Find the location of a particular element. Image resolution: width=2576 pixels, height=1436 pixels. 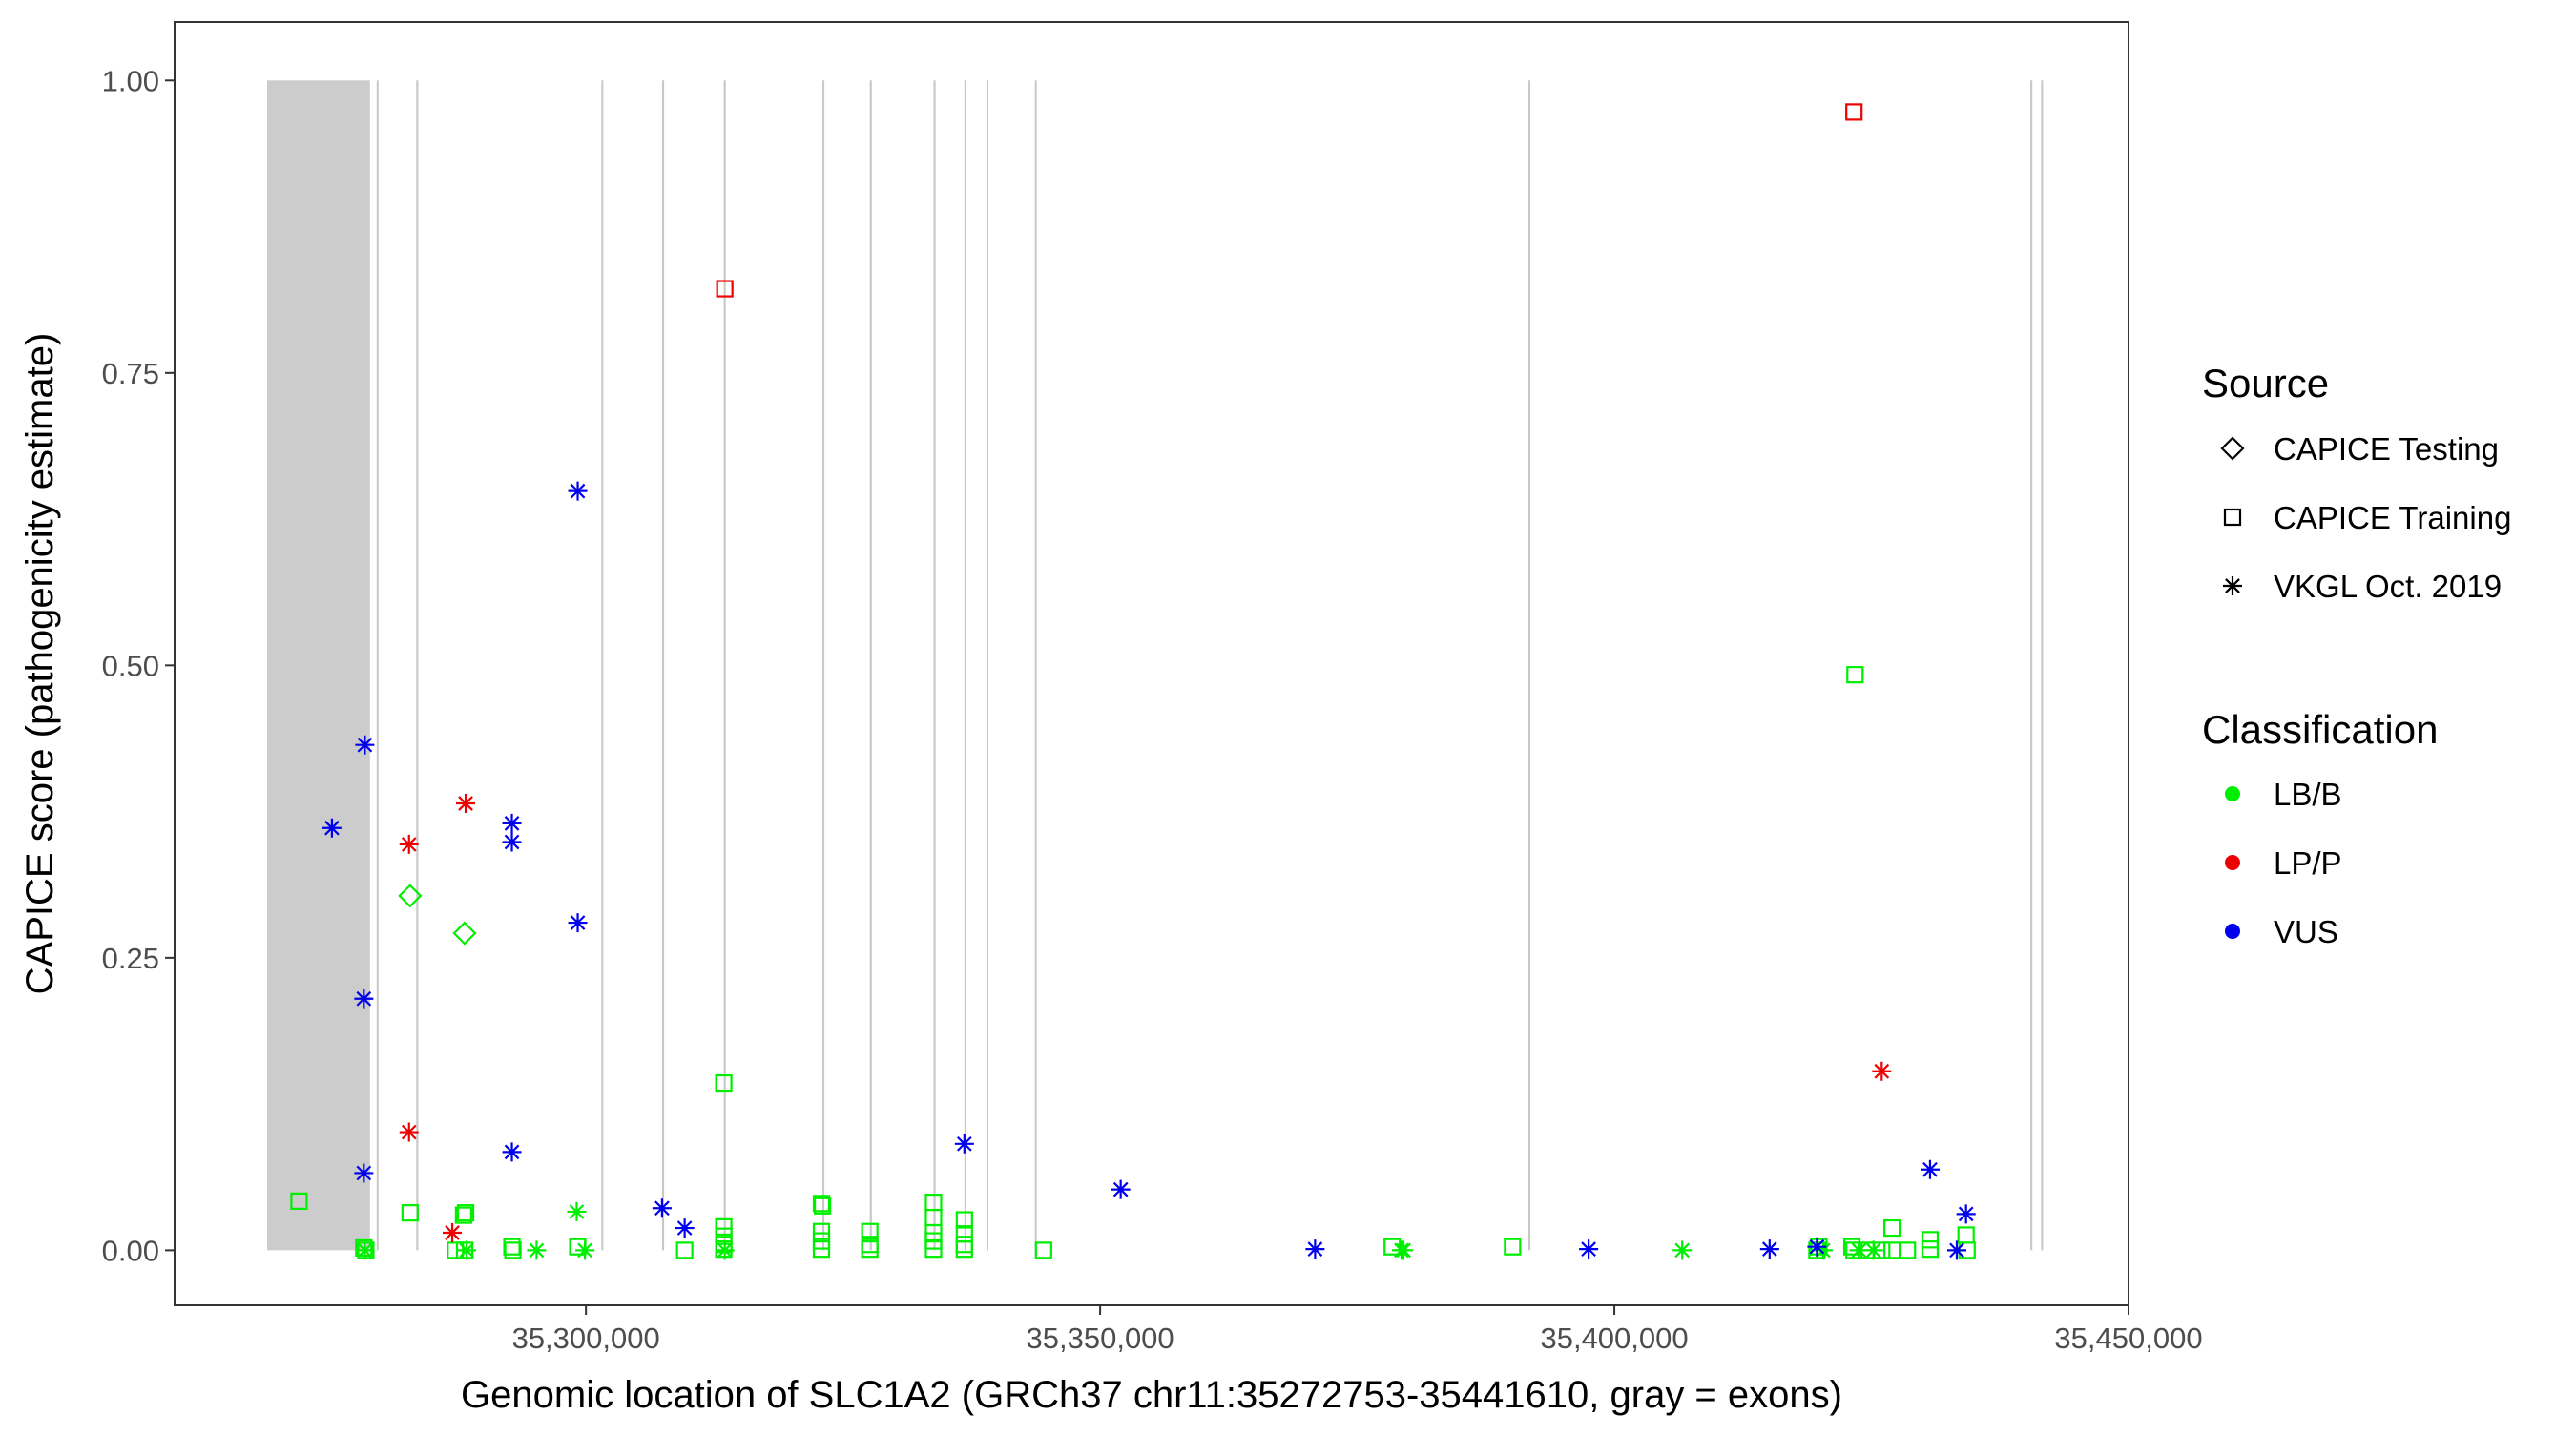

legend-classification-title: Classification is located at coordinates (2320, 729).